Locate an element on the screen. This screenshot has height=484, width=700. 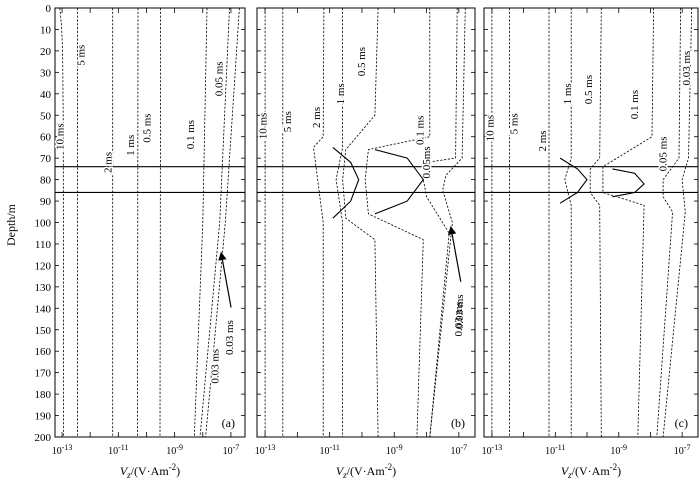
y-tick-label: 120 is located at coordinates (43, 266).